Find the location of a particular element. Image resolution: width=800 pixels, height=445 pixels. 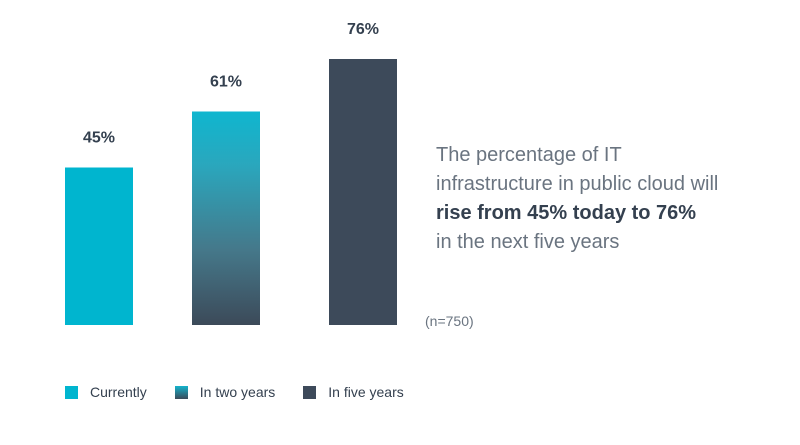

legend: Currently In two years In five years is located at coordinates (248, 392).